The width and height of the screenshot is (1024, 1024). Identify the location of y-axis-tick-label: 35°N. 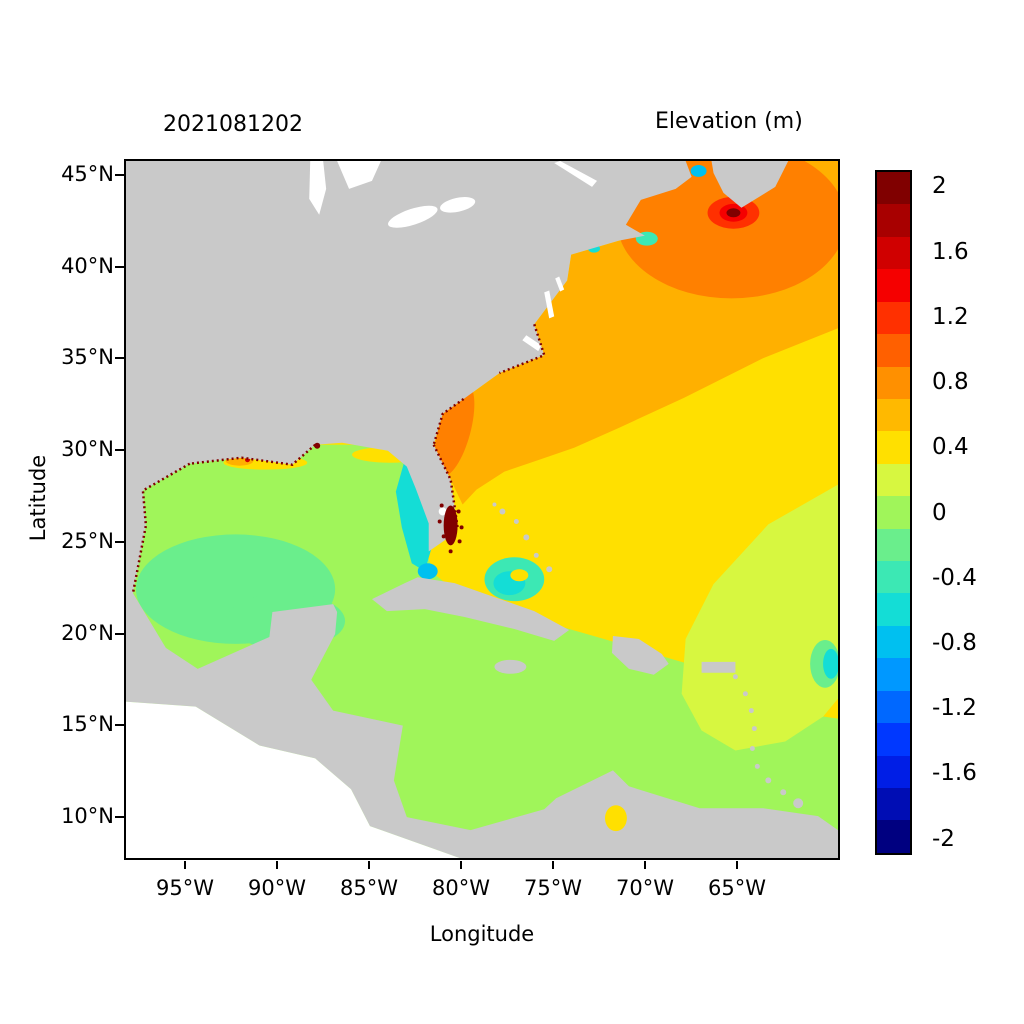
(87, 357).